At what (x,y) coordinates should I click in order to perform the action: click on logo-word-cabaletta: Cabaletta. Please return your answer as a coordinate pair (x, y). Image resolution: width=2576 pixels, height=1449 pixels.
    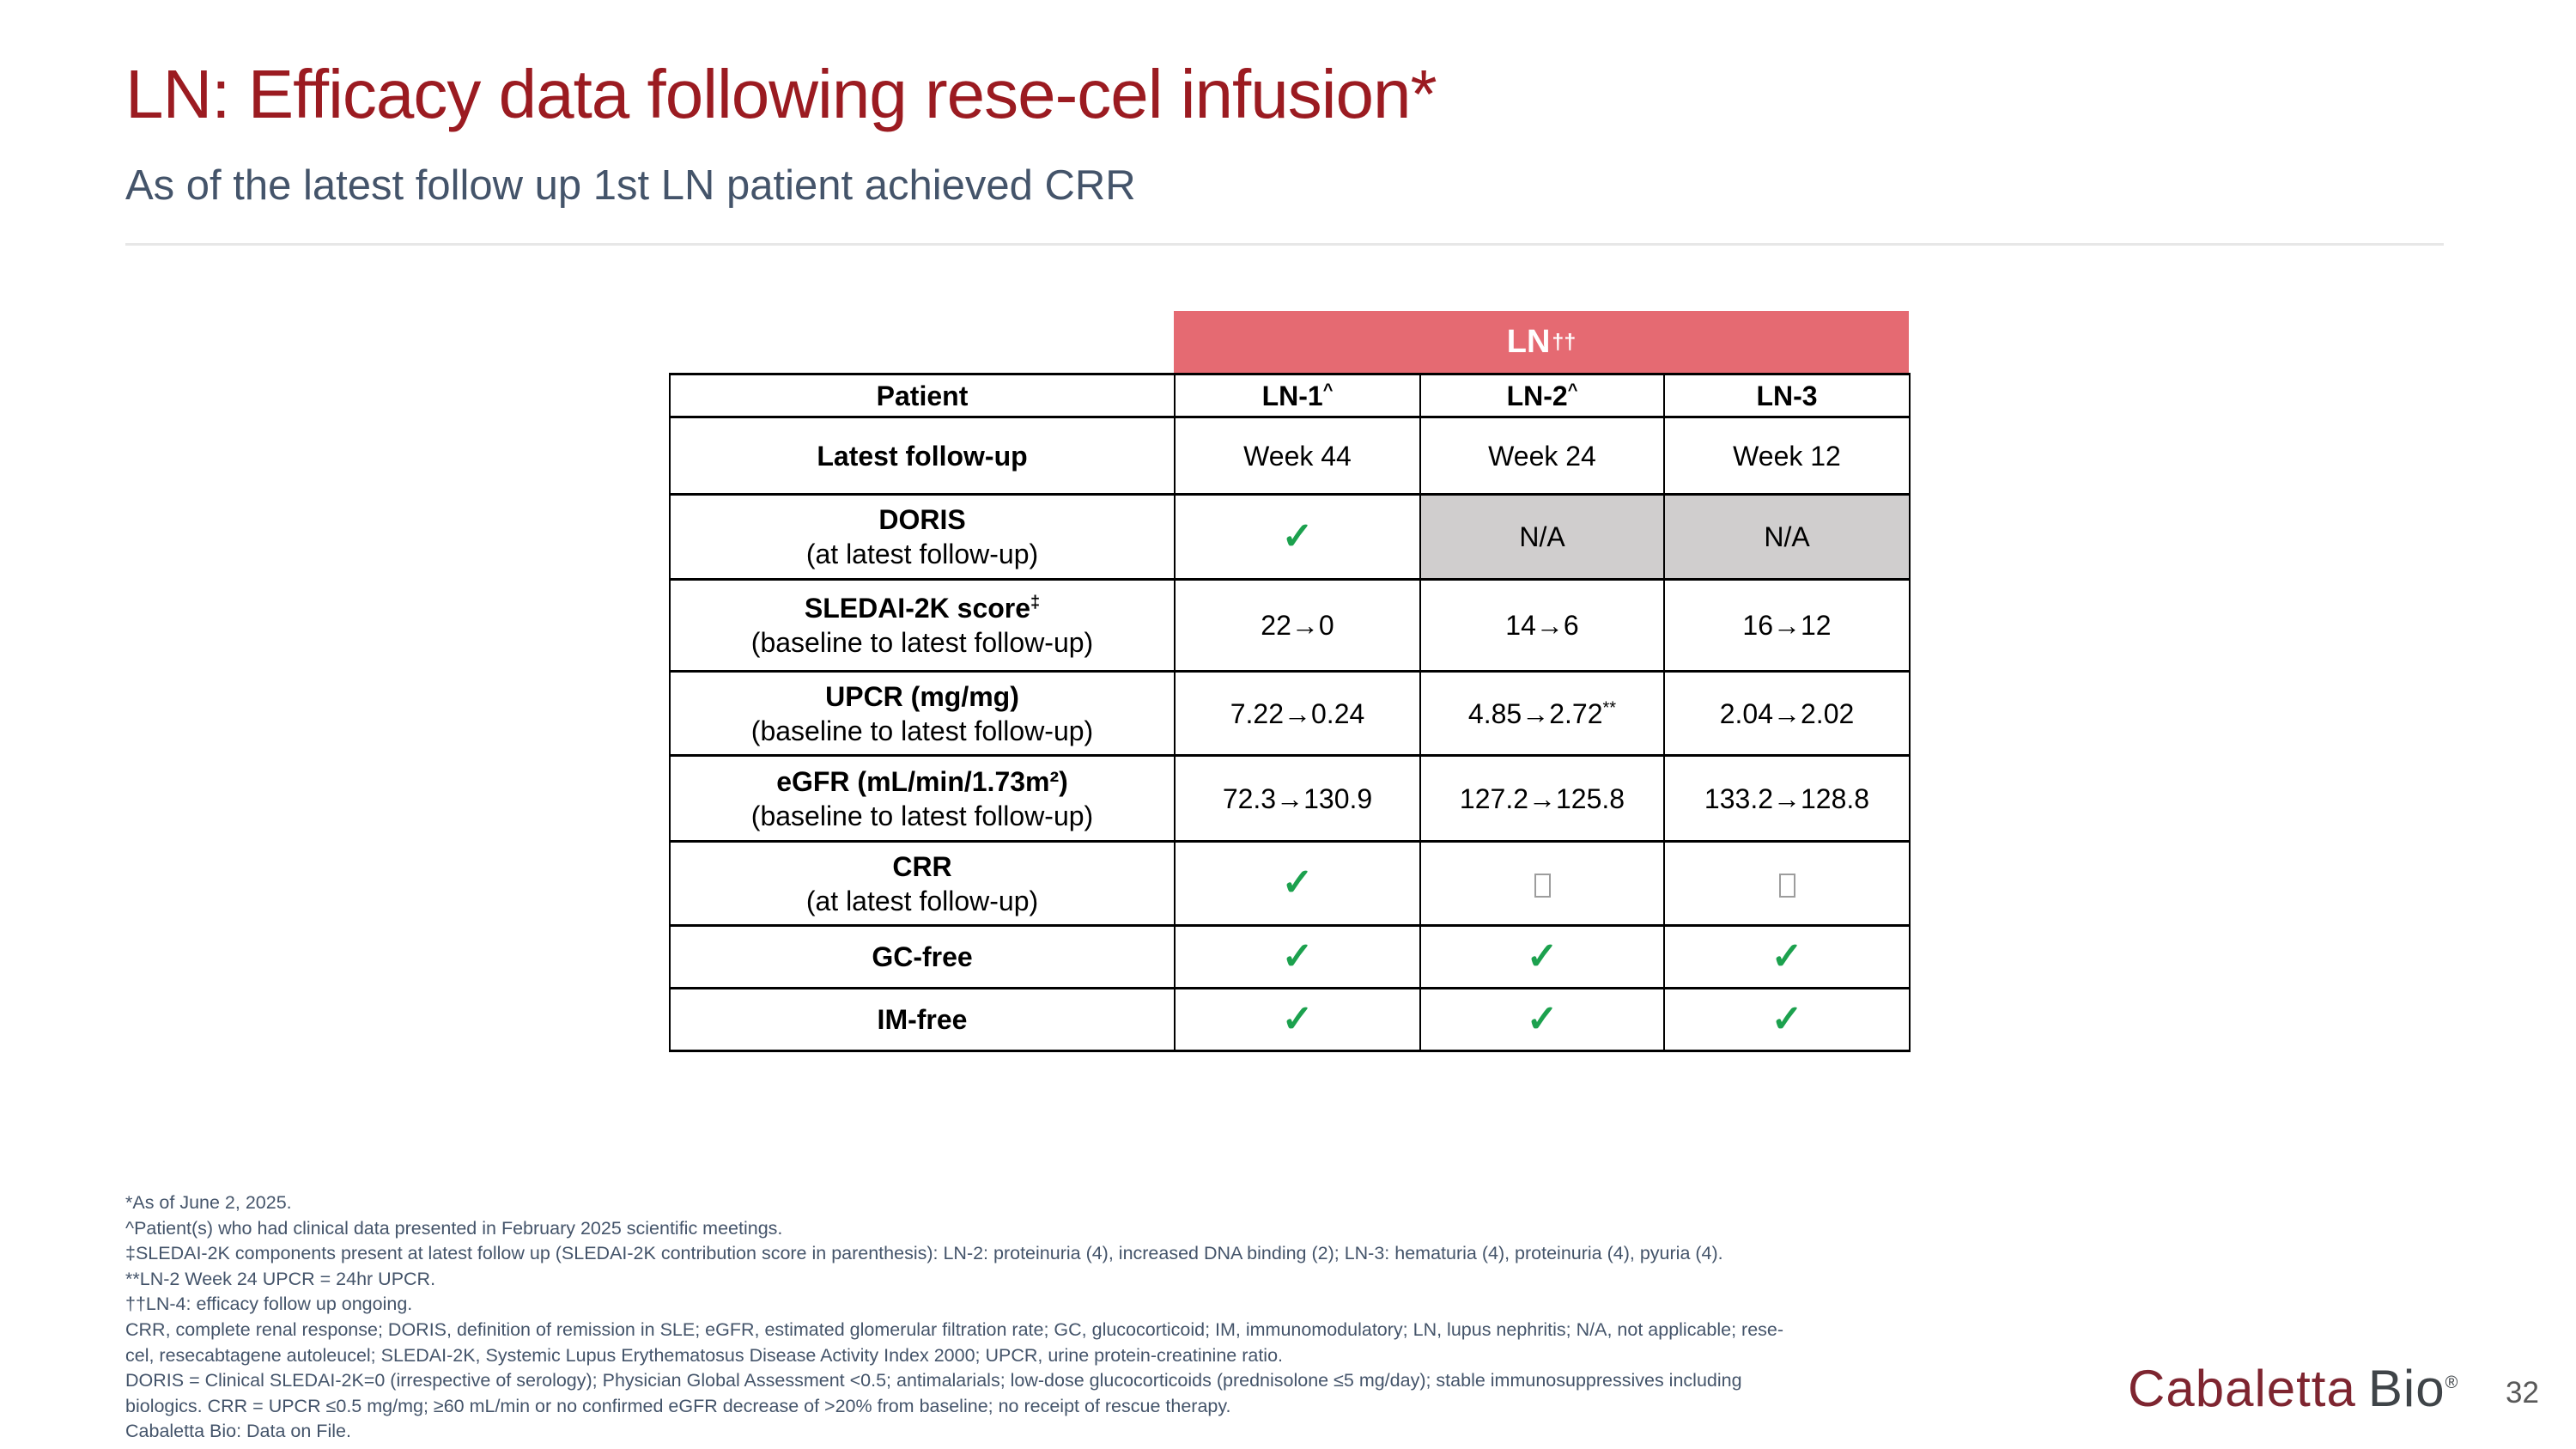
    Looking at the image, I should click on (2242, 1388).